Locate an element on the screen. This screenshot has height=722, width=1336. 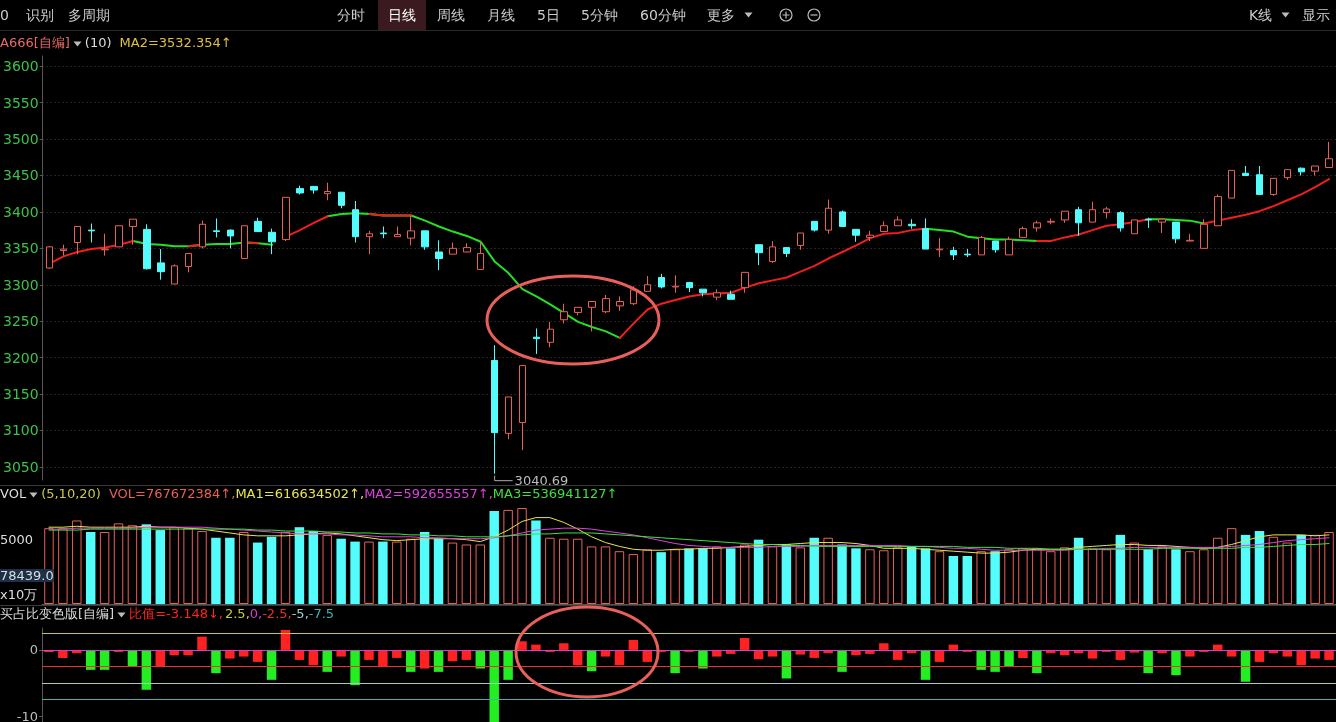
text: 5分钟 is located at coordinates (599, 15).